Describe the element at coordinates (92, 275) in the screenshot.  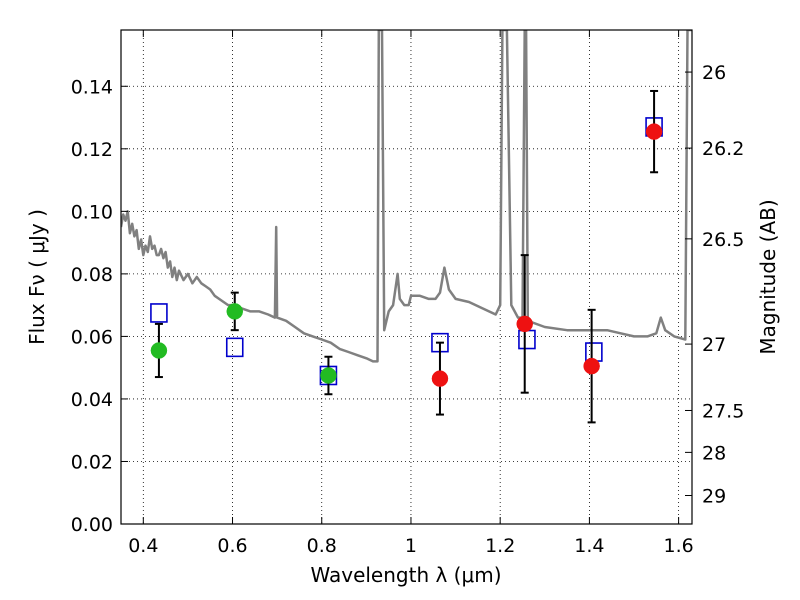
I see `y-tick-label: 0.08` at that location.